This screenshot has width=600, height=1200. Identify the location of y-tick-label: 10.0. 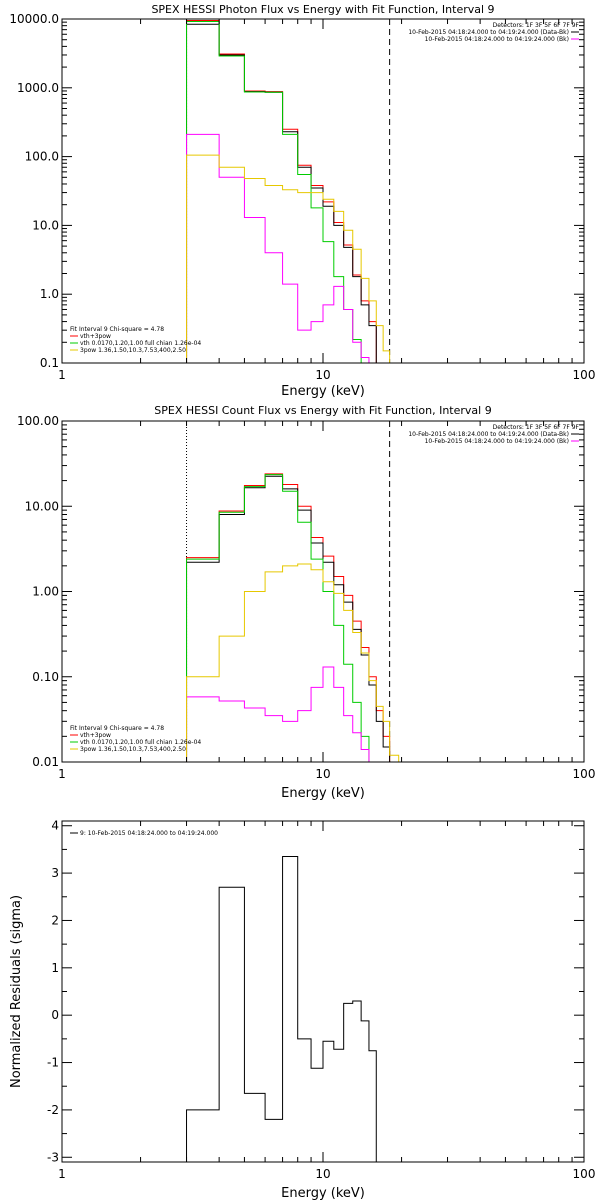
(45, 225).